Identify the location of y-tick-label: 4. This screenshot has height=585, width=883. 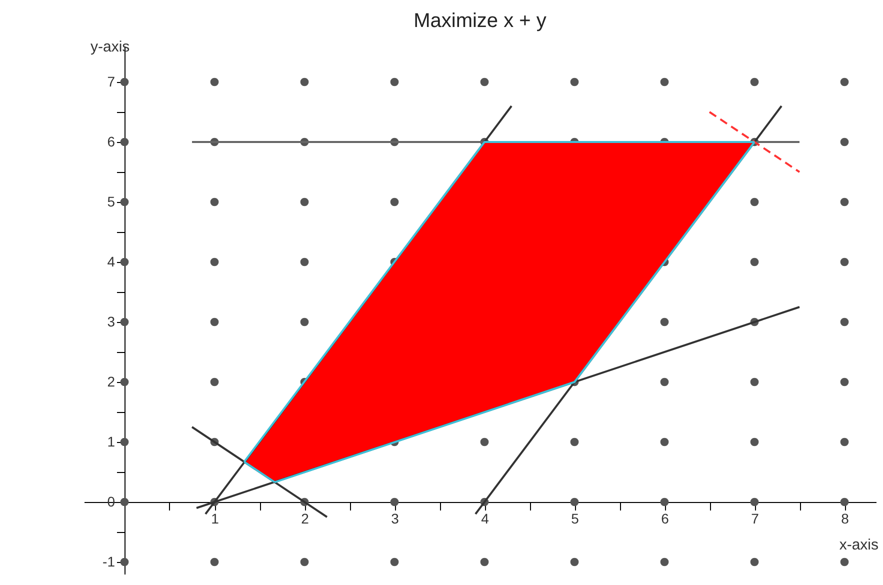
(111, 262).